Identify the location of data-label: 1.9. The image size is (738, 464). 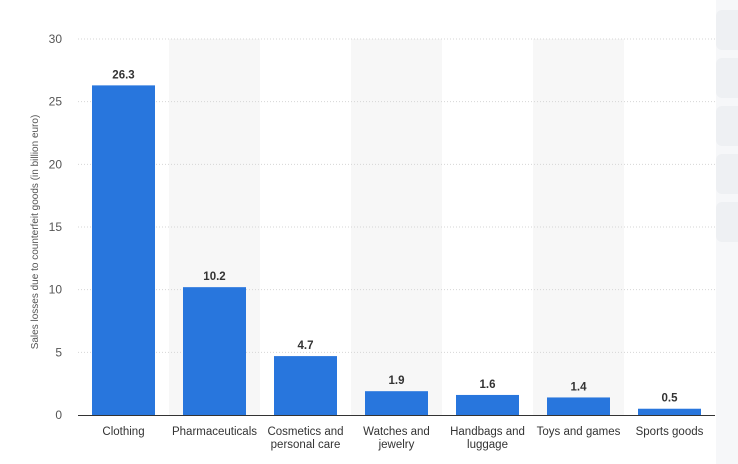
(397, 381).